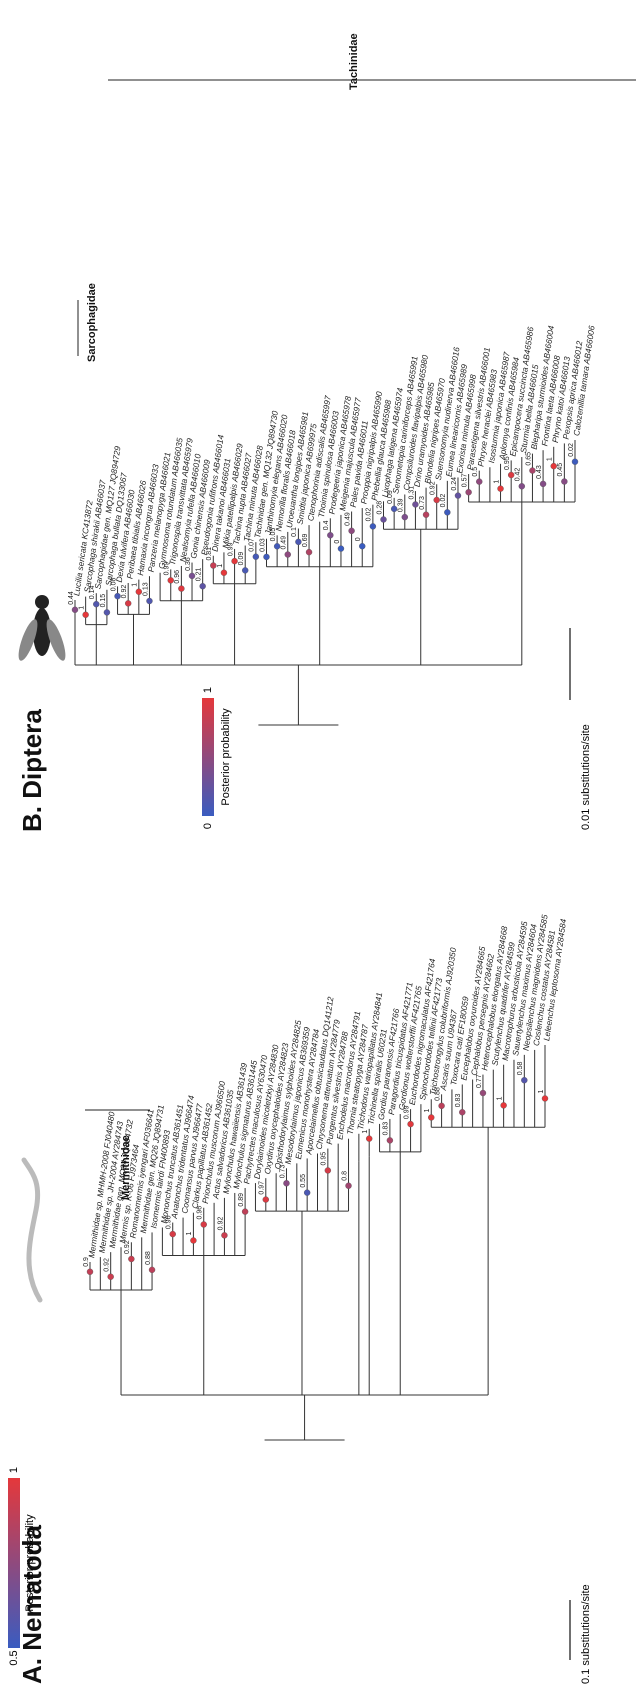 The image size is (636, 1688). What do you see at coordinates (560, 470) in the screenshot?
I see `support-value: 0.45` at bounding box center [560, 470].